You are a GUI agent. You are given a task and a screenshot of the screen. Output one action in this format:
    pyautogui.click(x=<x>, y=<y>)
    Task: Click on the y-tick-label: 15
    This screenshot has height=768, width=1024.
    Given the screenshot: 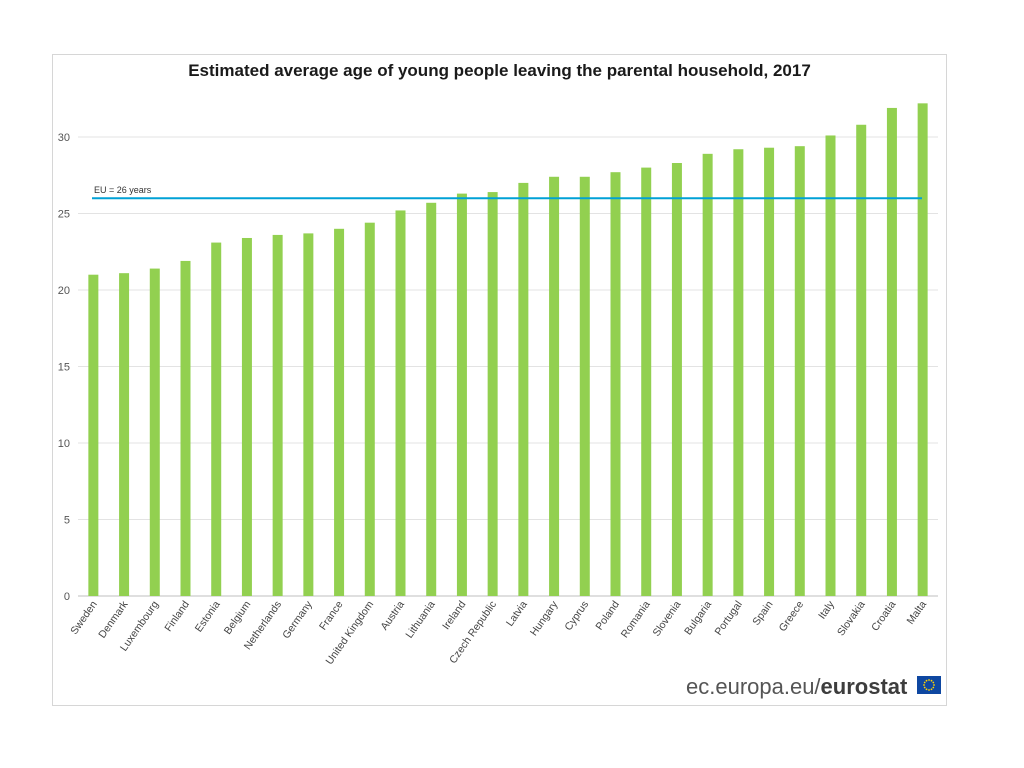 What is the action you would take?
    pyautogui.click(x=64, y=368)
    